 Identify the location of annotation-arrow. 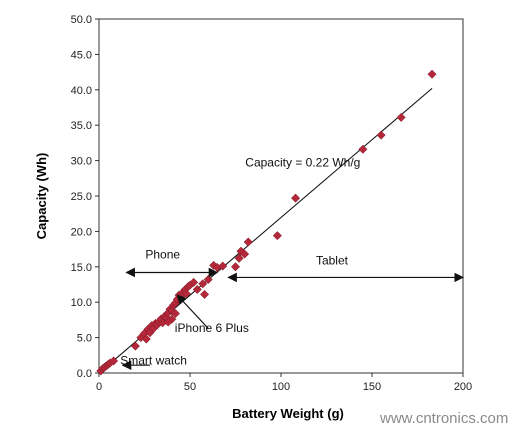
(192, 311).